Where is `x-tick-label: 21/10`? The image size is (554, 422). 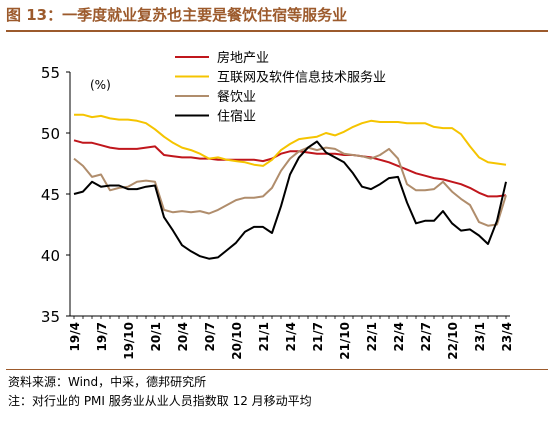 x-tick-label: 21/10 is located at coordinates (345, 341).